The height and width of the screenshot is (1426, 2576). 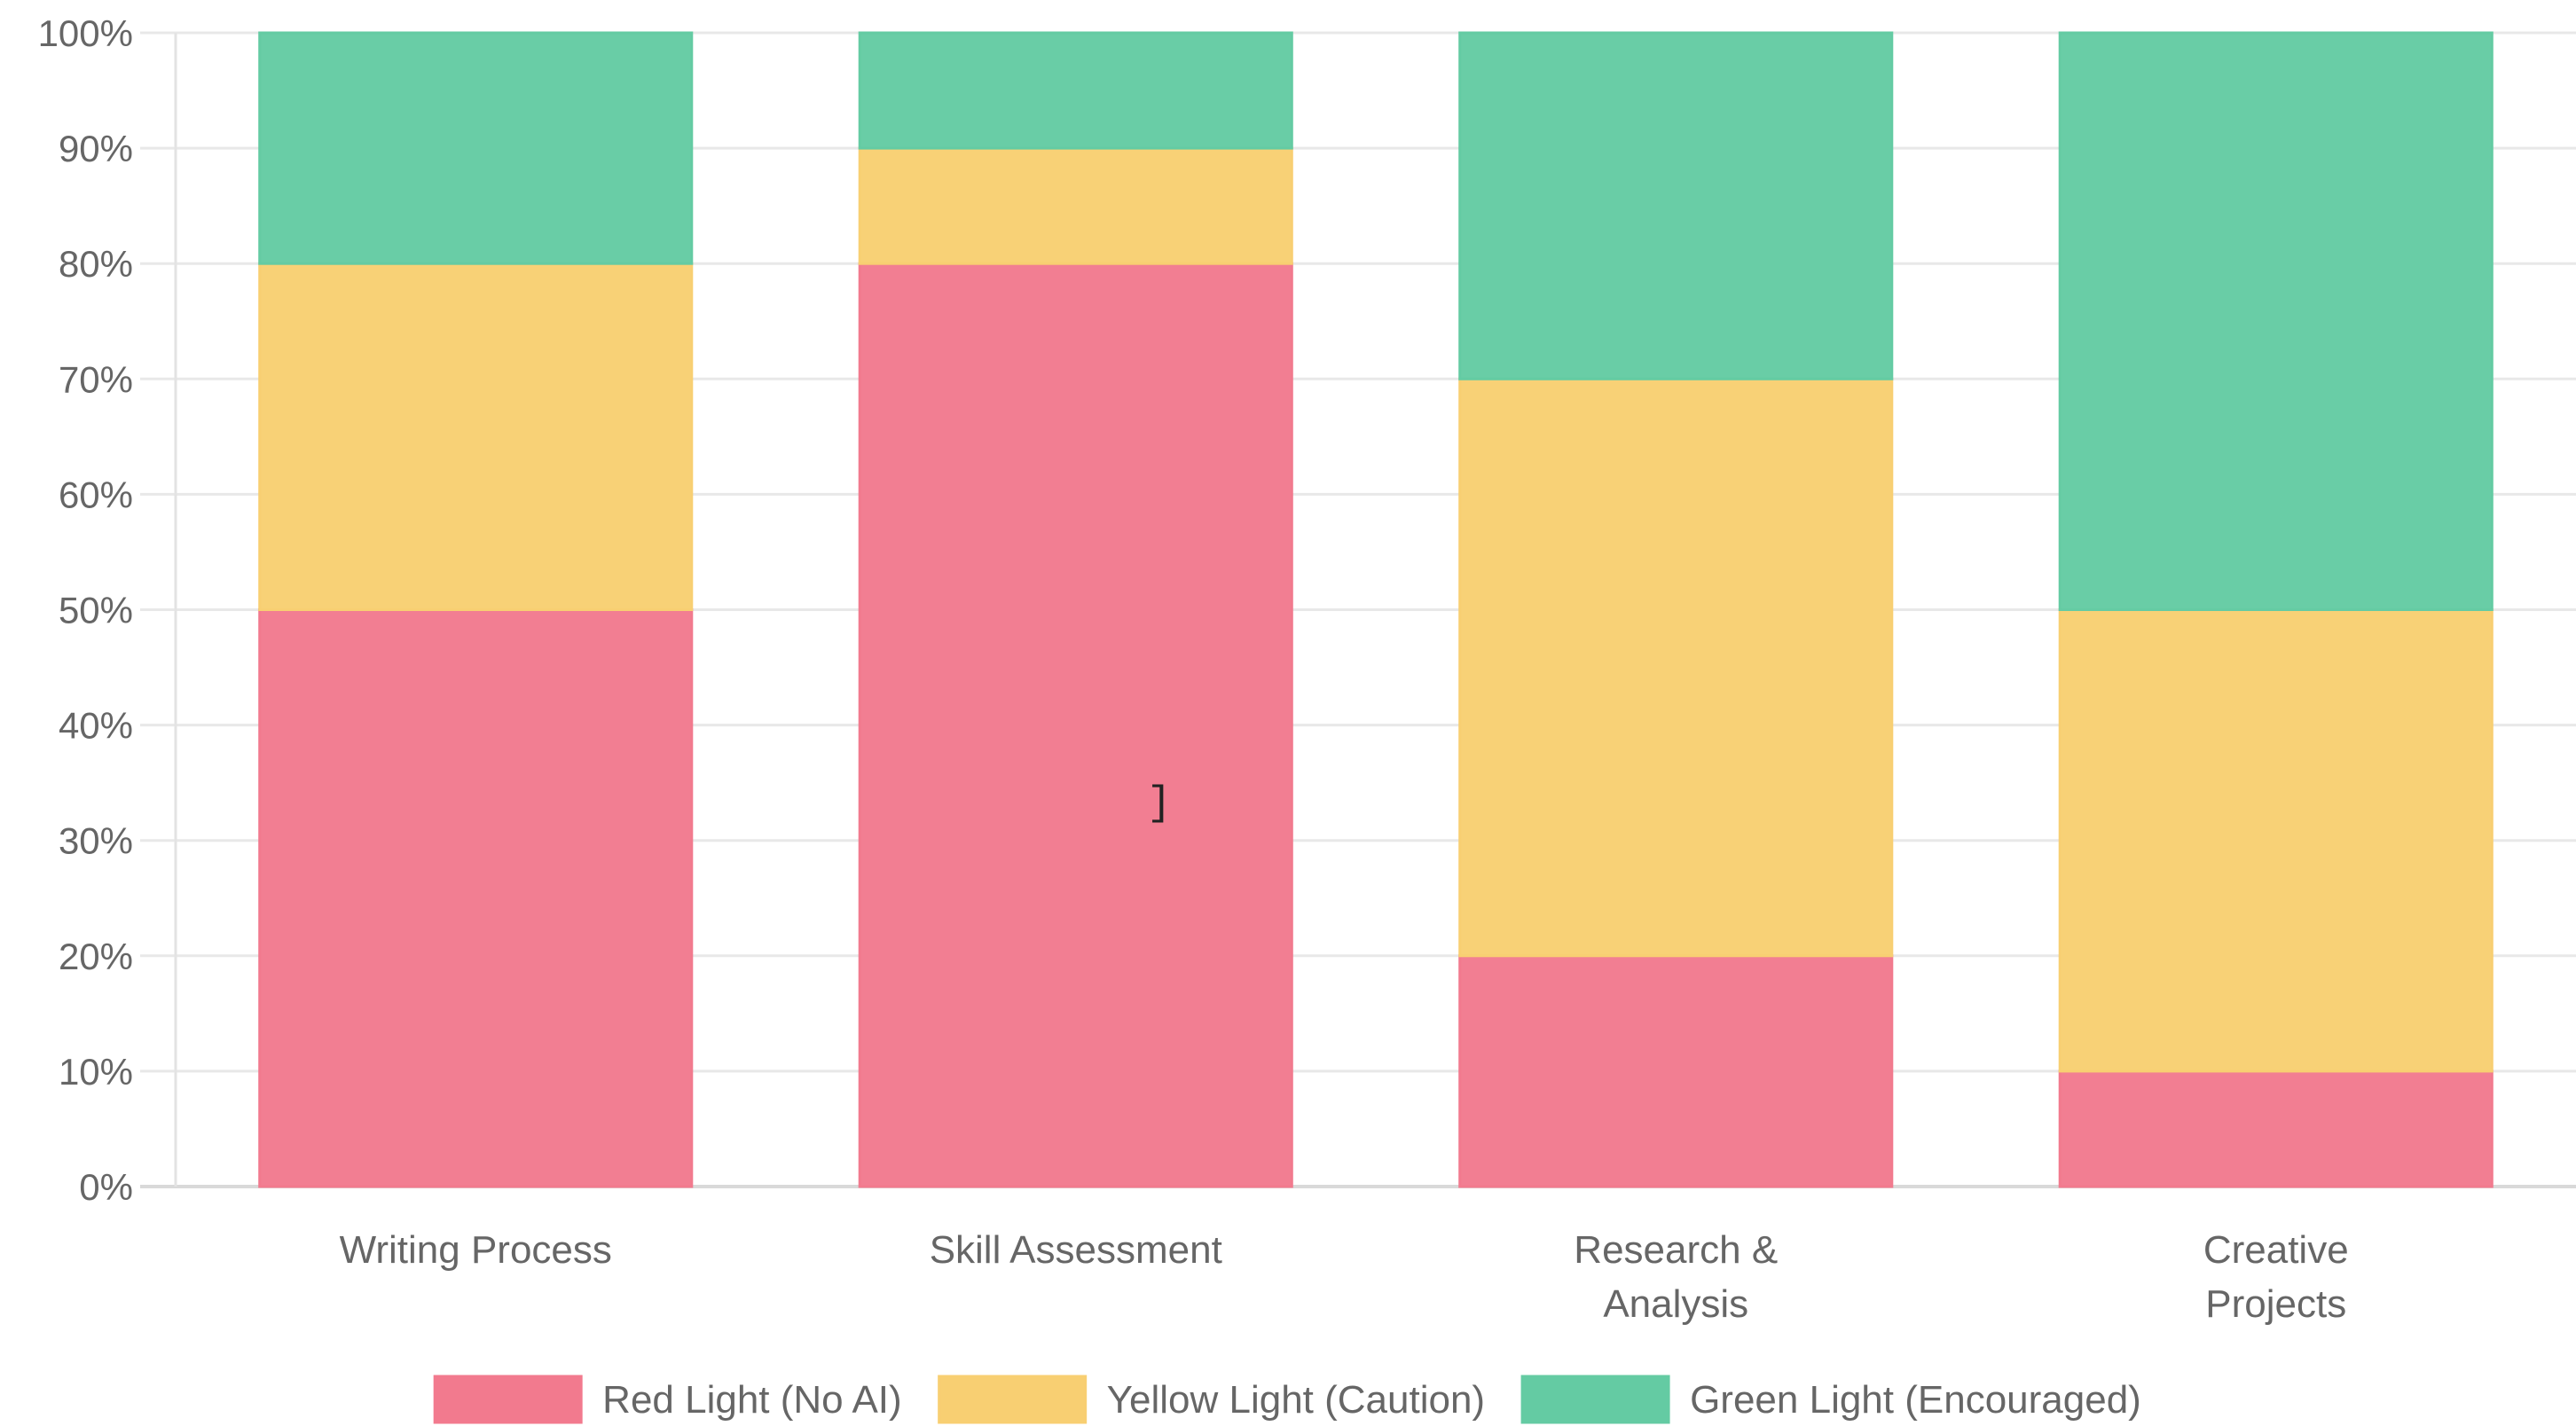 I want to click on y-tick-label: 30%, so click(x=96, y=841).